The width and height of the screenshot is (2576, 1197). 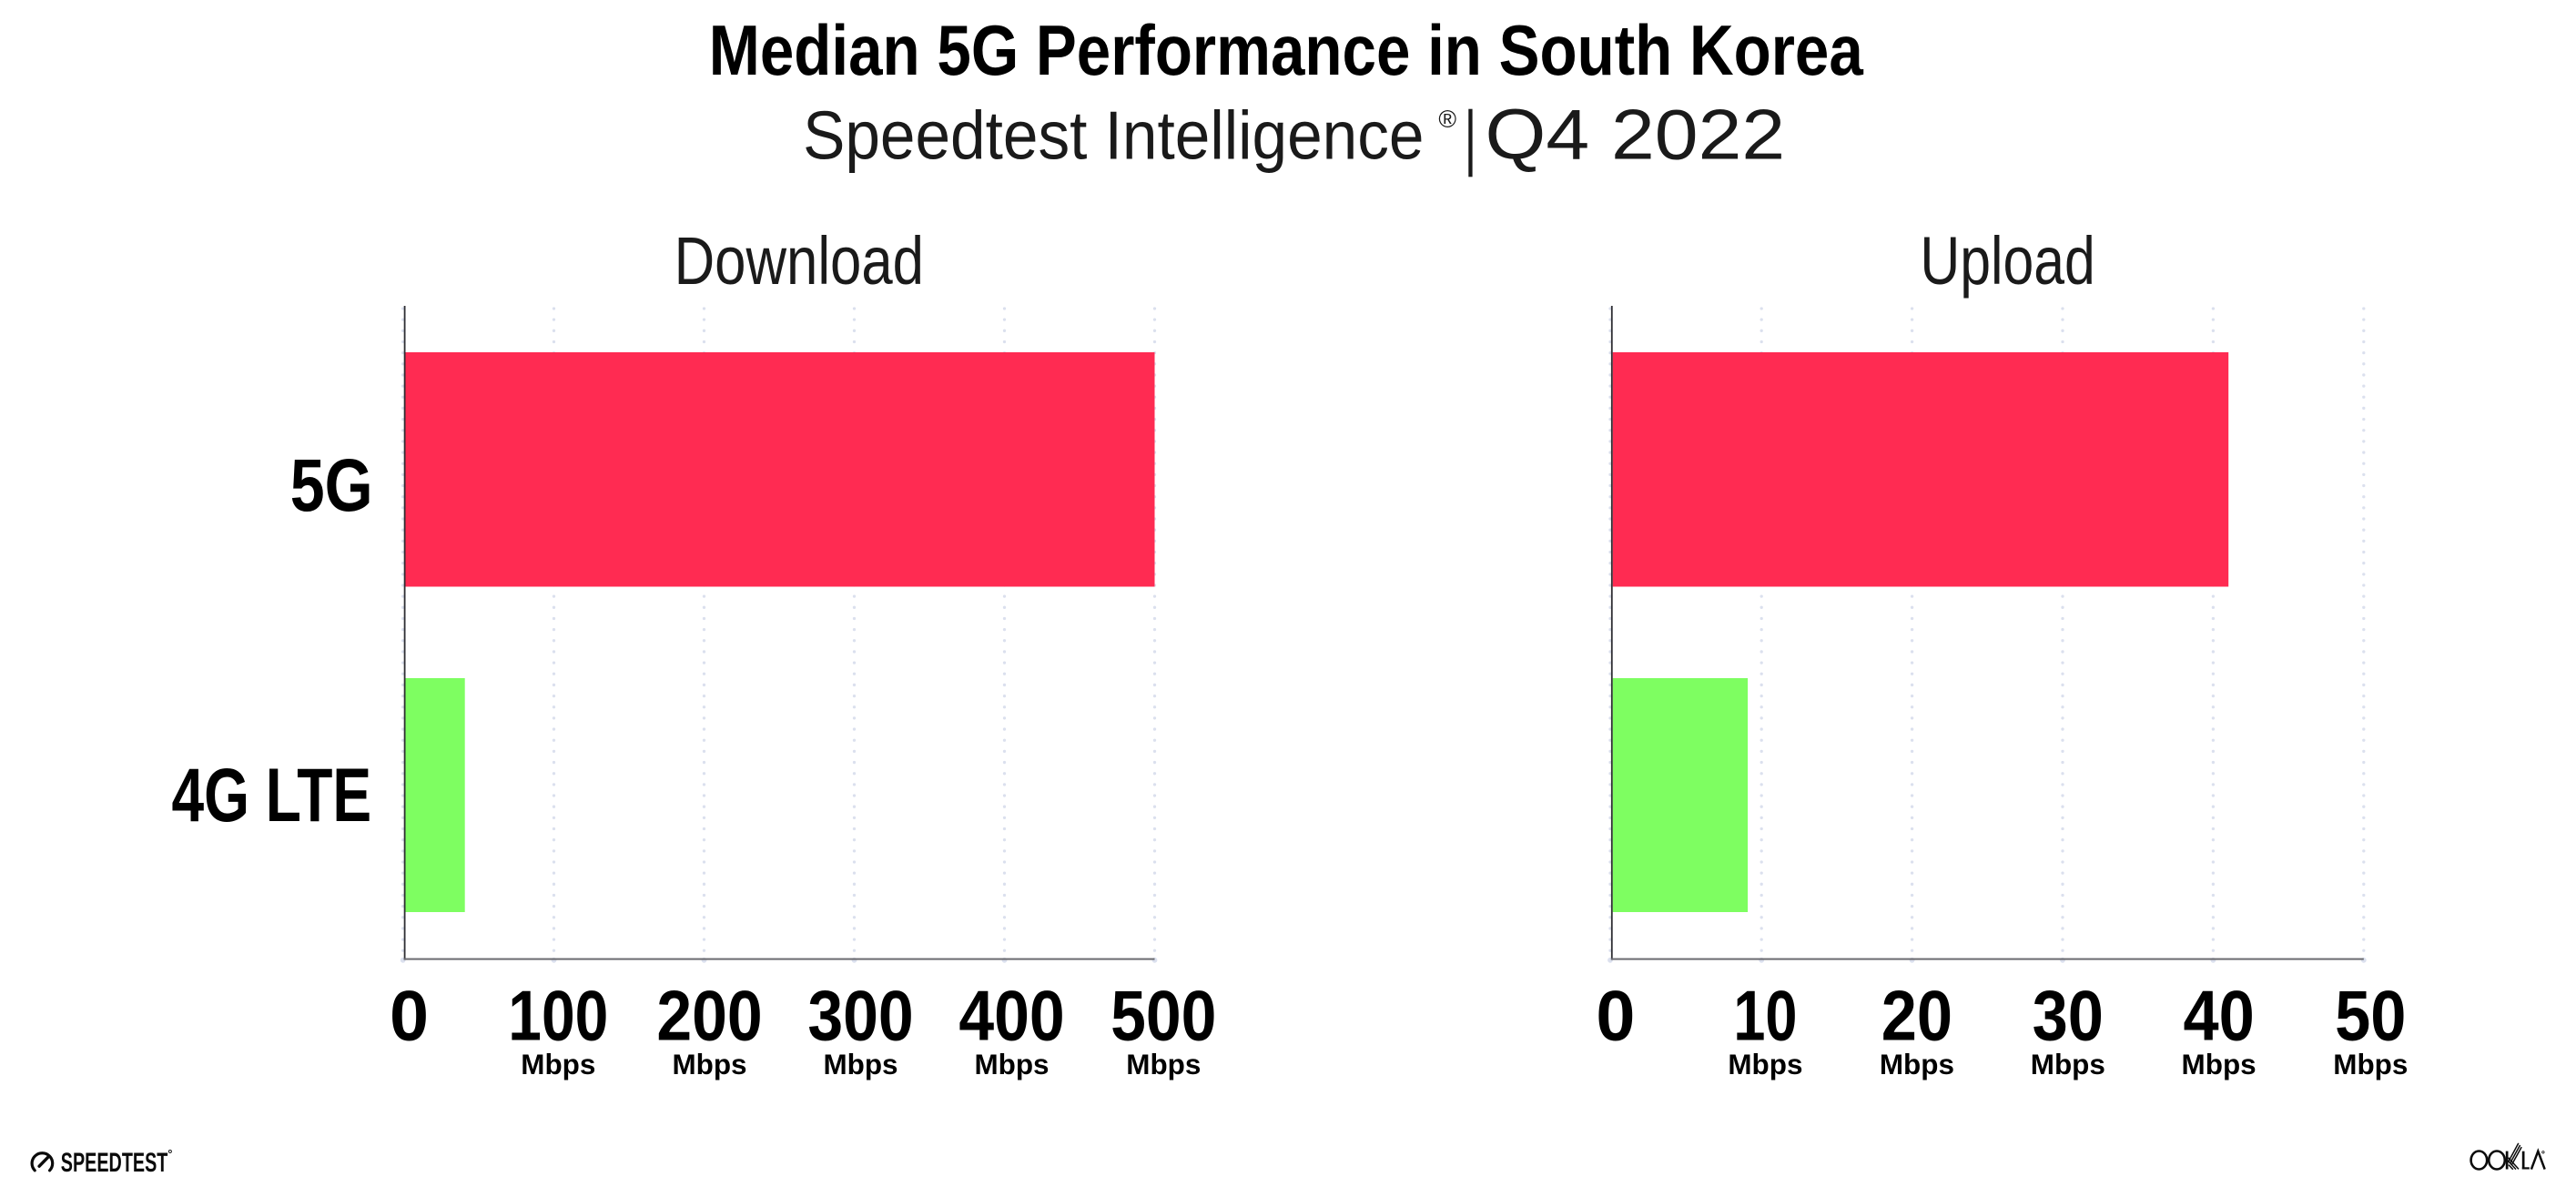 I want to click on svg-text: 20, so click(x=1917, y=1016).